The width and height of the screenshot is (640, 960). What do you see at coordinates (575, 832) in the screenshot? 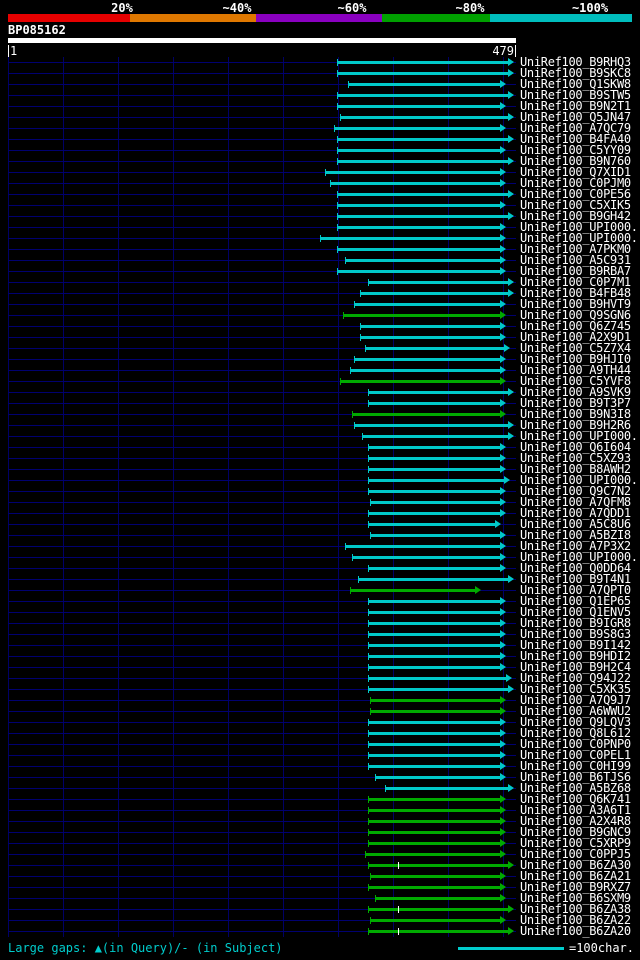
I see `hit-label: UniRef100_B9GNC9` at bounding box center [575, 832].